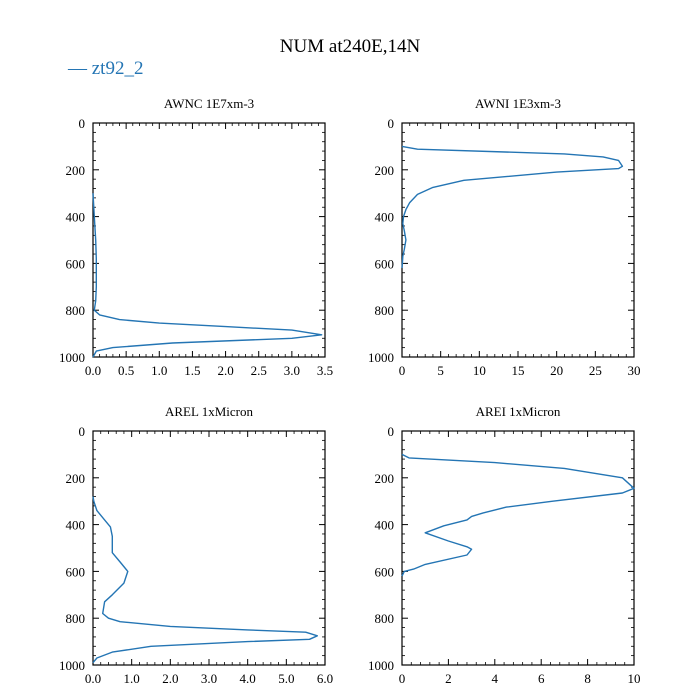 The width and height of the screenshot is (700, 700). I want to click on x-tick-label: 15, so click(518, 370).